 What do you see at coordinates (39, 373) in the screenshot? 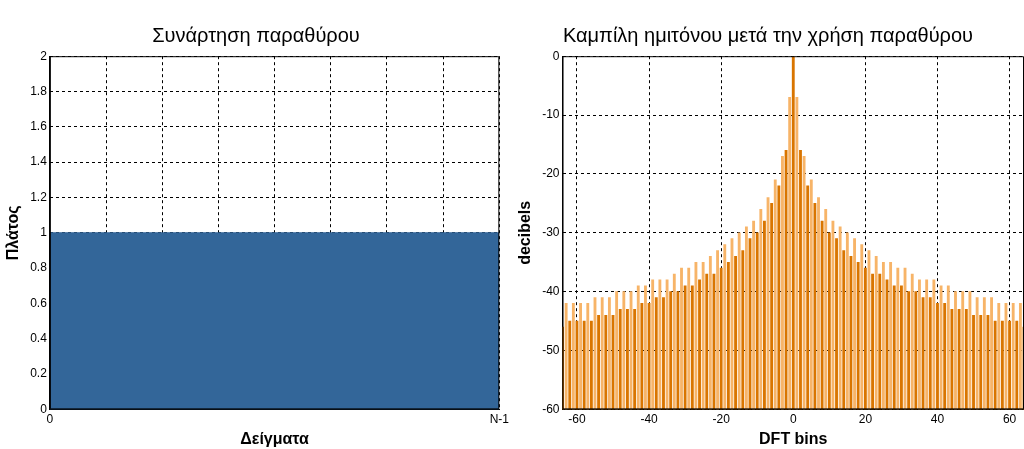
I see `y-tick-label: 0.2` at bounding box center [39, 373].